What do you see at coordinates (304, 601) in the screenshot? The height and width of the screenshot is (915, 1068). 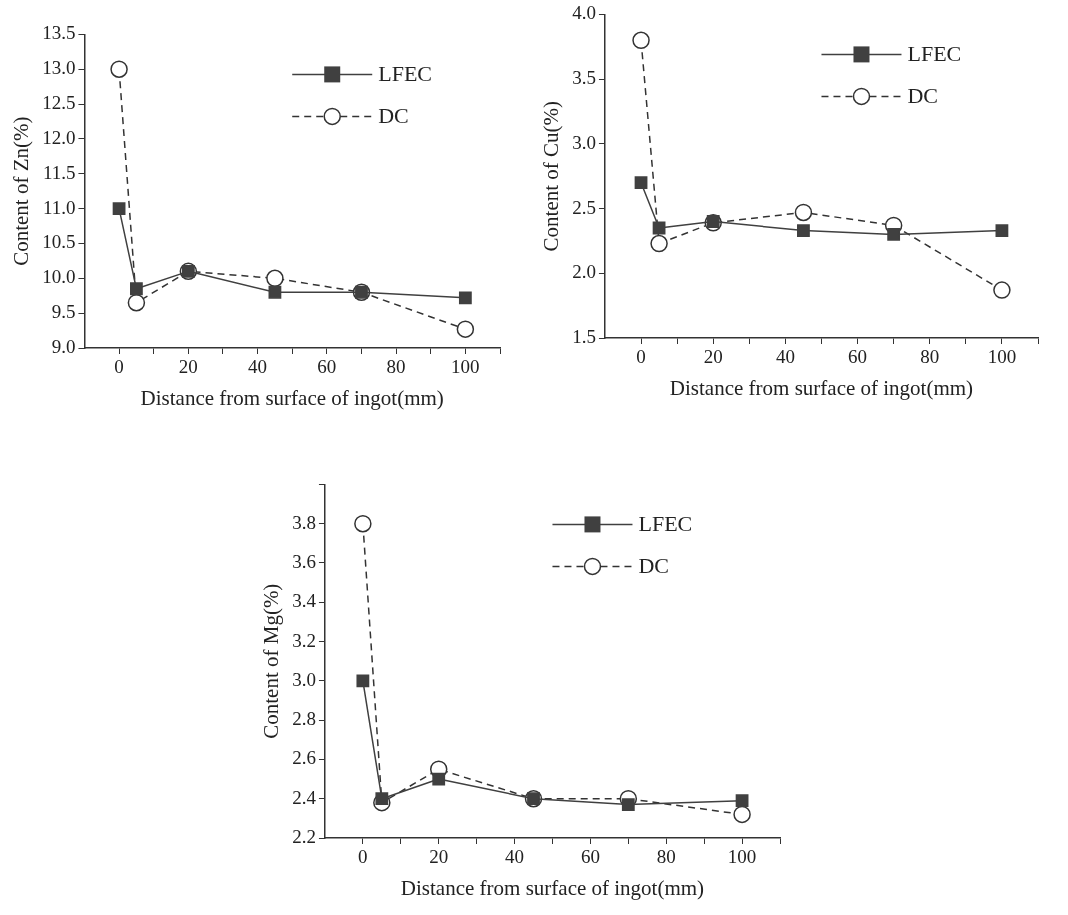 I see `y-tick-label: 3.4` at bounding box center [304, 601].